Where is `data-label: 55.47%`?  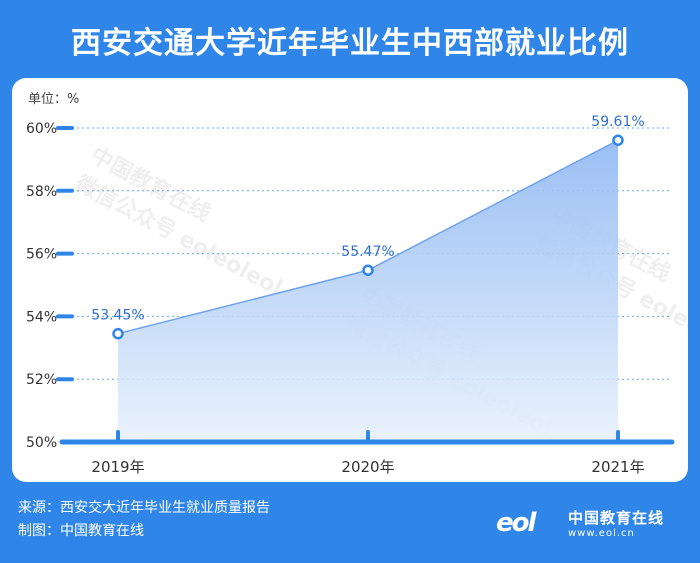
data-label: 55.47% is located at coordinates (367, 252).